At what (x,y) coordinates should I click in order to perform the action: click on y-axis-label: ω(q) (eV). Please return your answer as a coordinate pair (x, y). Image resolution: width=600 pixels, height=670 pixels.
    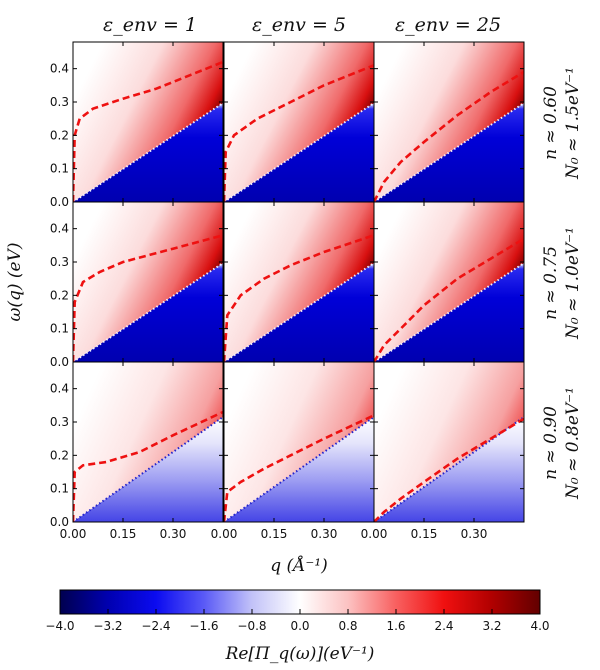
    Looking at the image, I should click on (15, 281).